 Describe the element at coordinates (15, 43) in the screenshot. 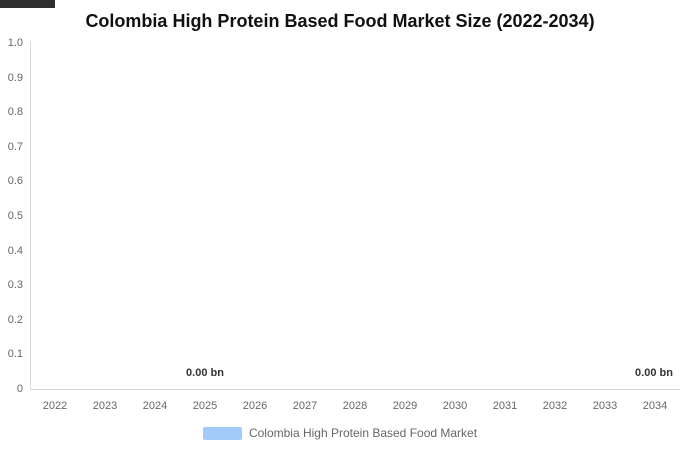

I see `y-tick-label: 1.0` at that location.